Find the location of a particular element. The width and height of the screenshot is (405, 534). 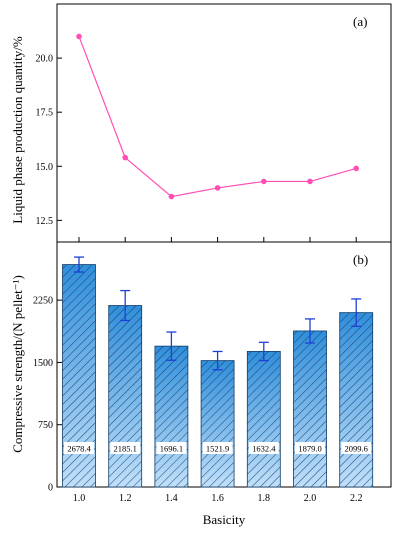

data-label: 1632.4 is located at coordinates (264, 449).